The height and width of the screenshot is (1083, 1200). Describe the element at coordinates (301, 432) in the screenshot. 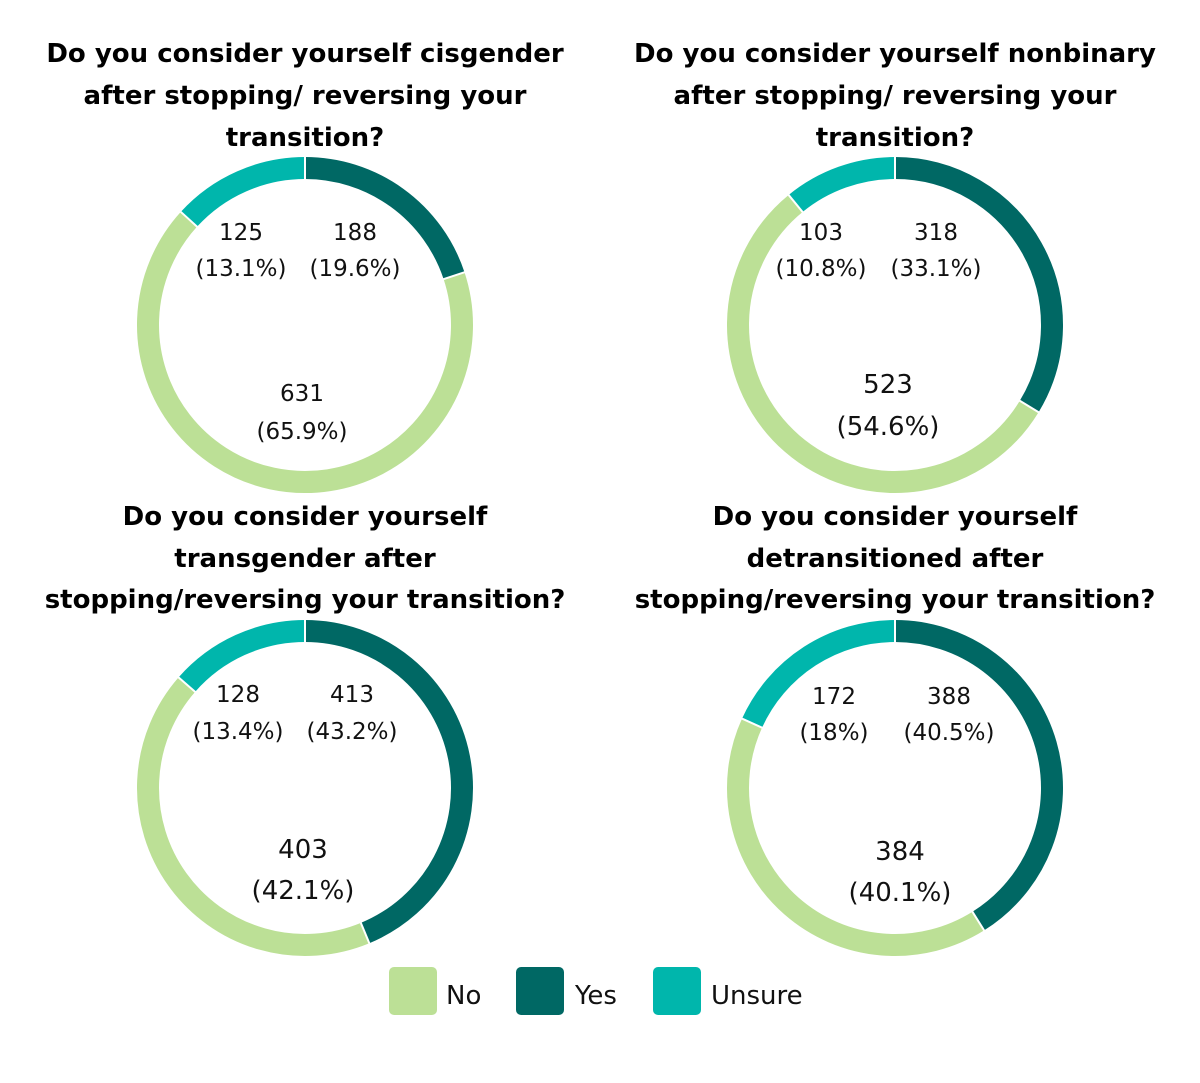

I see `data-label-no-percent: (65.9%)` at that location.